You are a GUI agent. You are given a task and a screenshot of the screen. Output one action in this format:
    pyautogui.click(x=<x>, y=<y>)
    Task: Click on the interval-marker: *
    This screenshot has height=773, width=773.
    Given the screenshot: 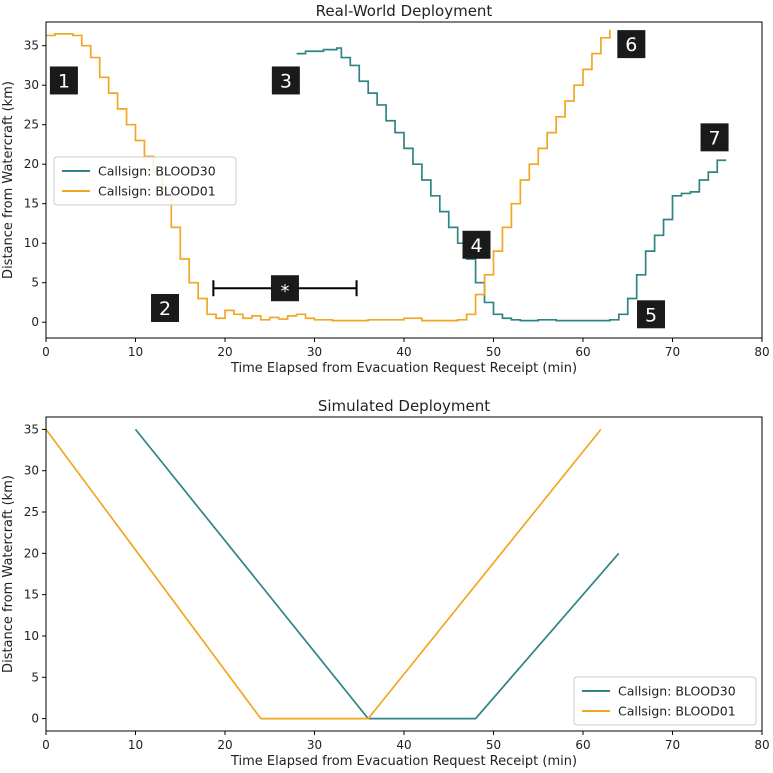 What is the action you would take?
    pyautogui.click(x=285, y=288)
    